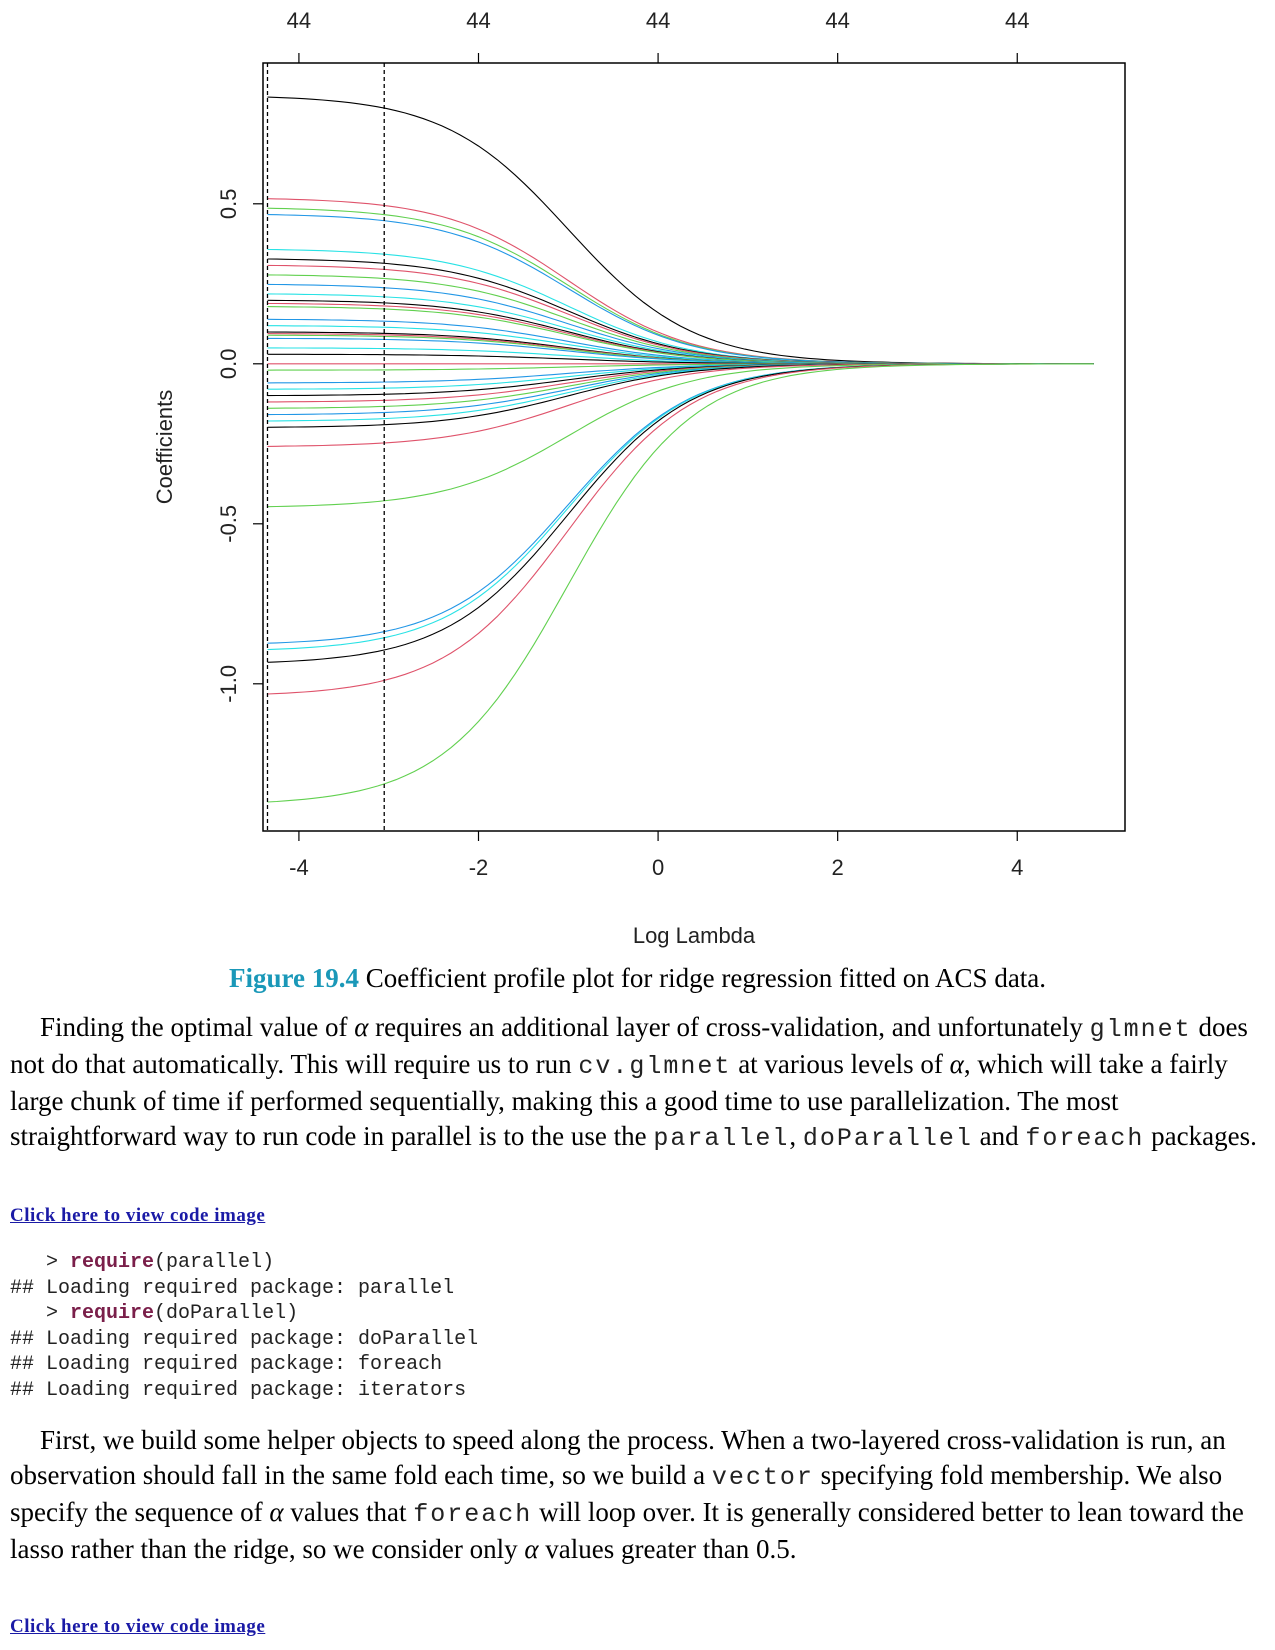 This screenshot has height=1650, width=1275. Describe the element at coordinates (655, 1066) in the screenshot. I see `inline-code: cv.glmnet` at that location.